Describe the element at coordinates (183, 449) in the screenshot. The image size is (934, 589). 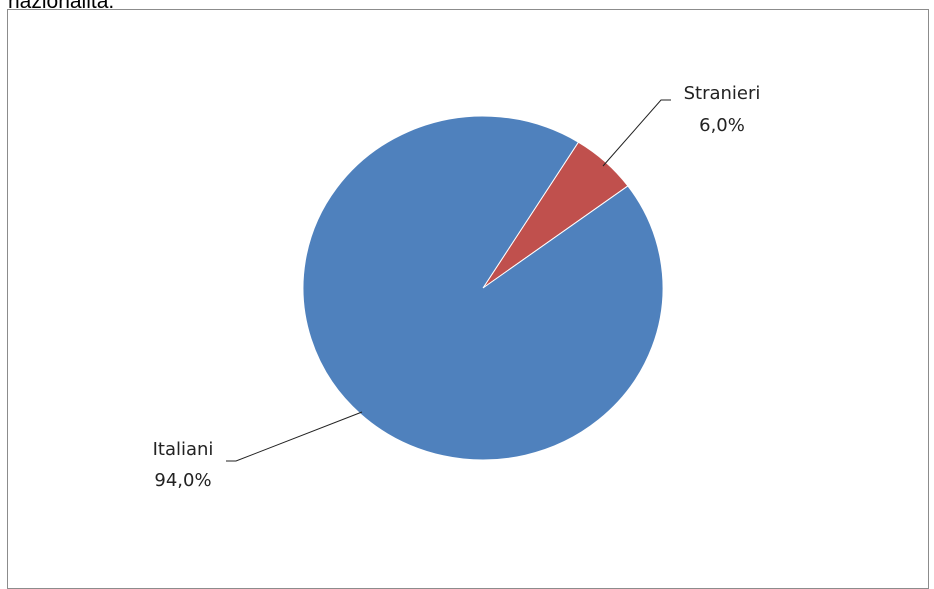
I see `label-italiani-name: Italiani` at that location.